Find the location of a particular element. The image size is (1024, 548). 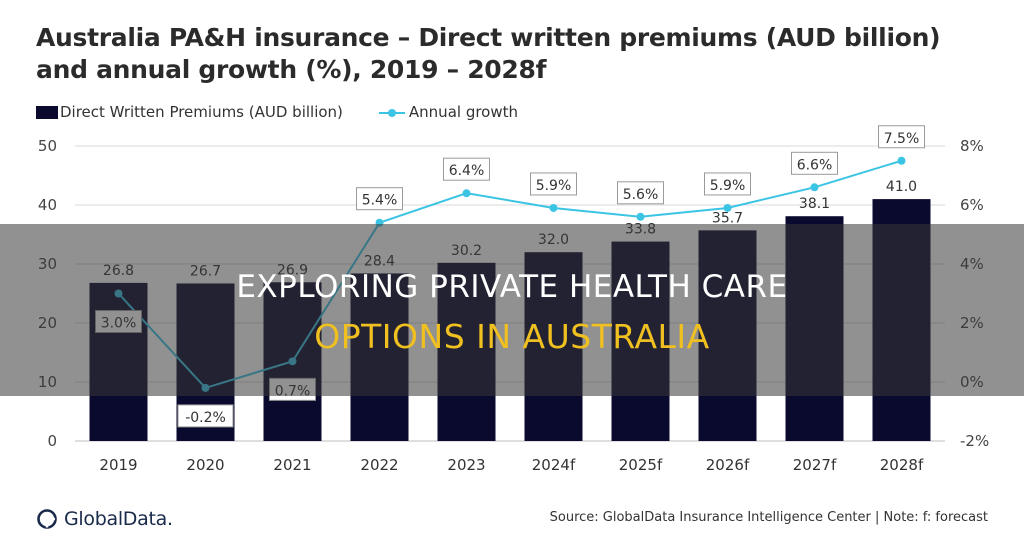

globaldata-logo: GlobalData. is located at coordinates (104, 519).